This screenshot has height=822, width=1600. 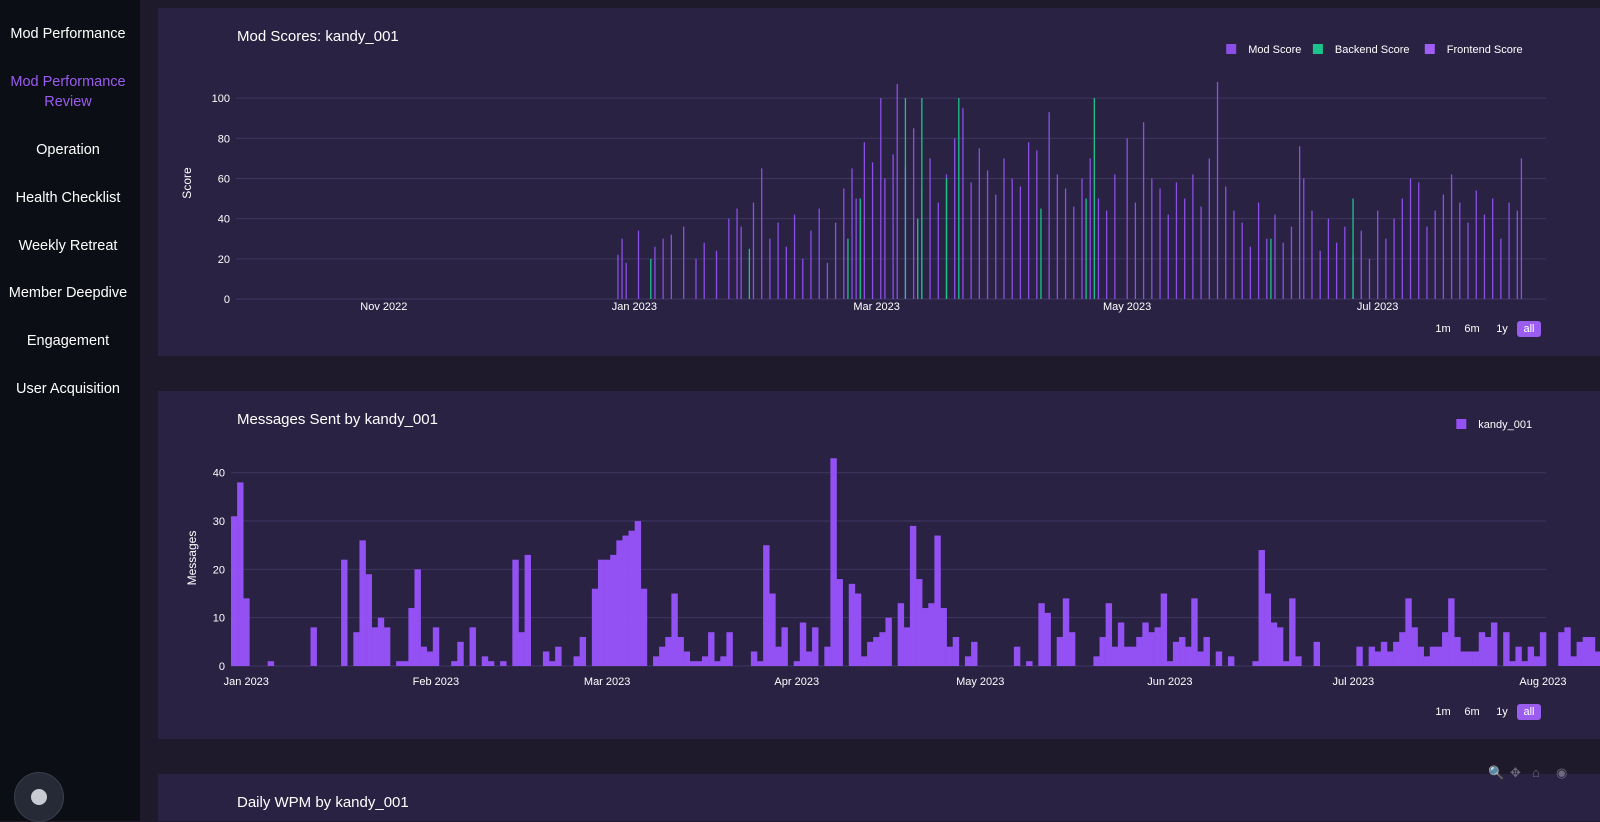 I want to click on nav-health-checklist: Health Checklist, so click(x=68, y=198).